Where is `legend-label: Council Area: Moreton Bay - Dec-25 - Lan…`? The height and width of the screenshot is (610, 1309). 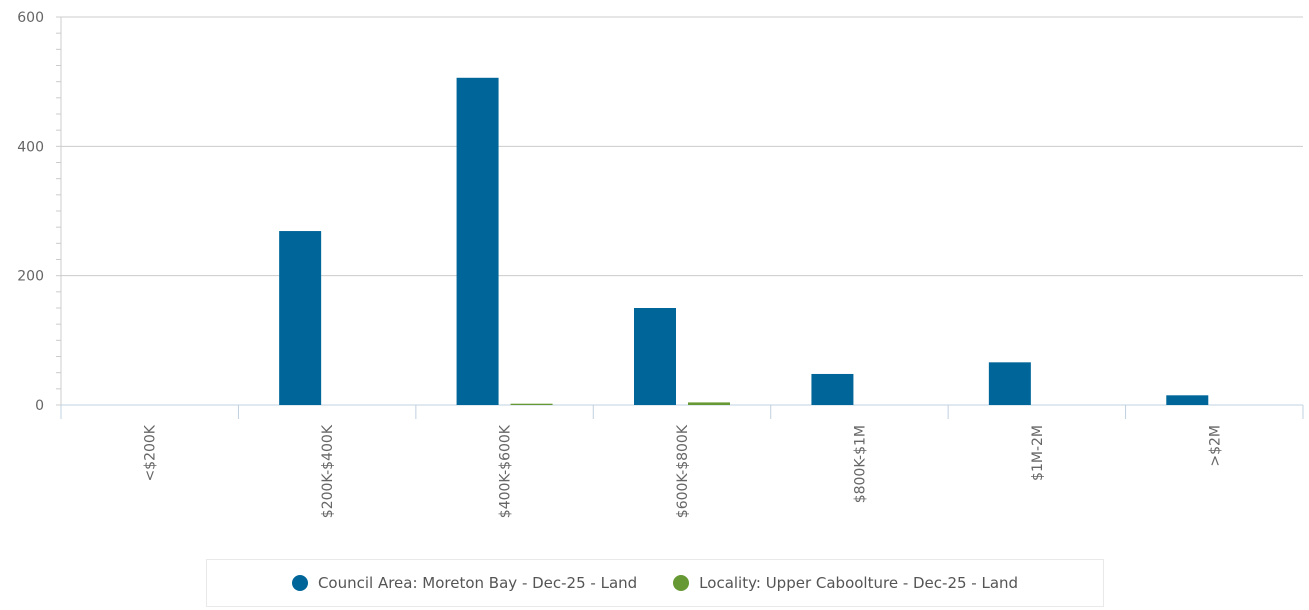
legend-label: Council Area: Moreton Bay - Dec-25 - Lan… is located at coordinates (477, 583).